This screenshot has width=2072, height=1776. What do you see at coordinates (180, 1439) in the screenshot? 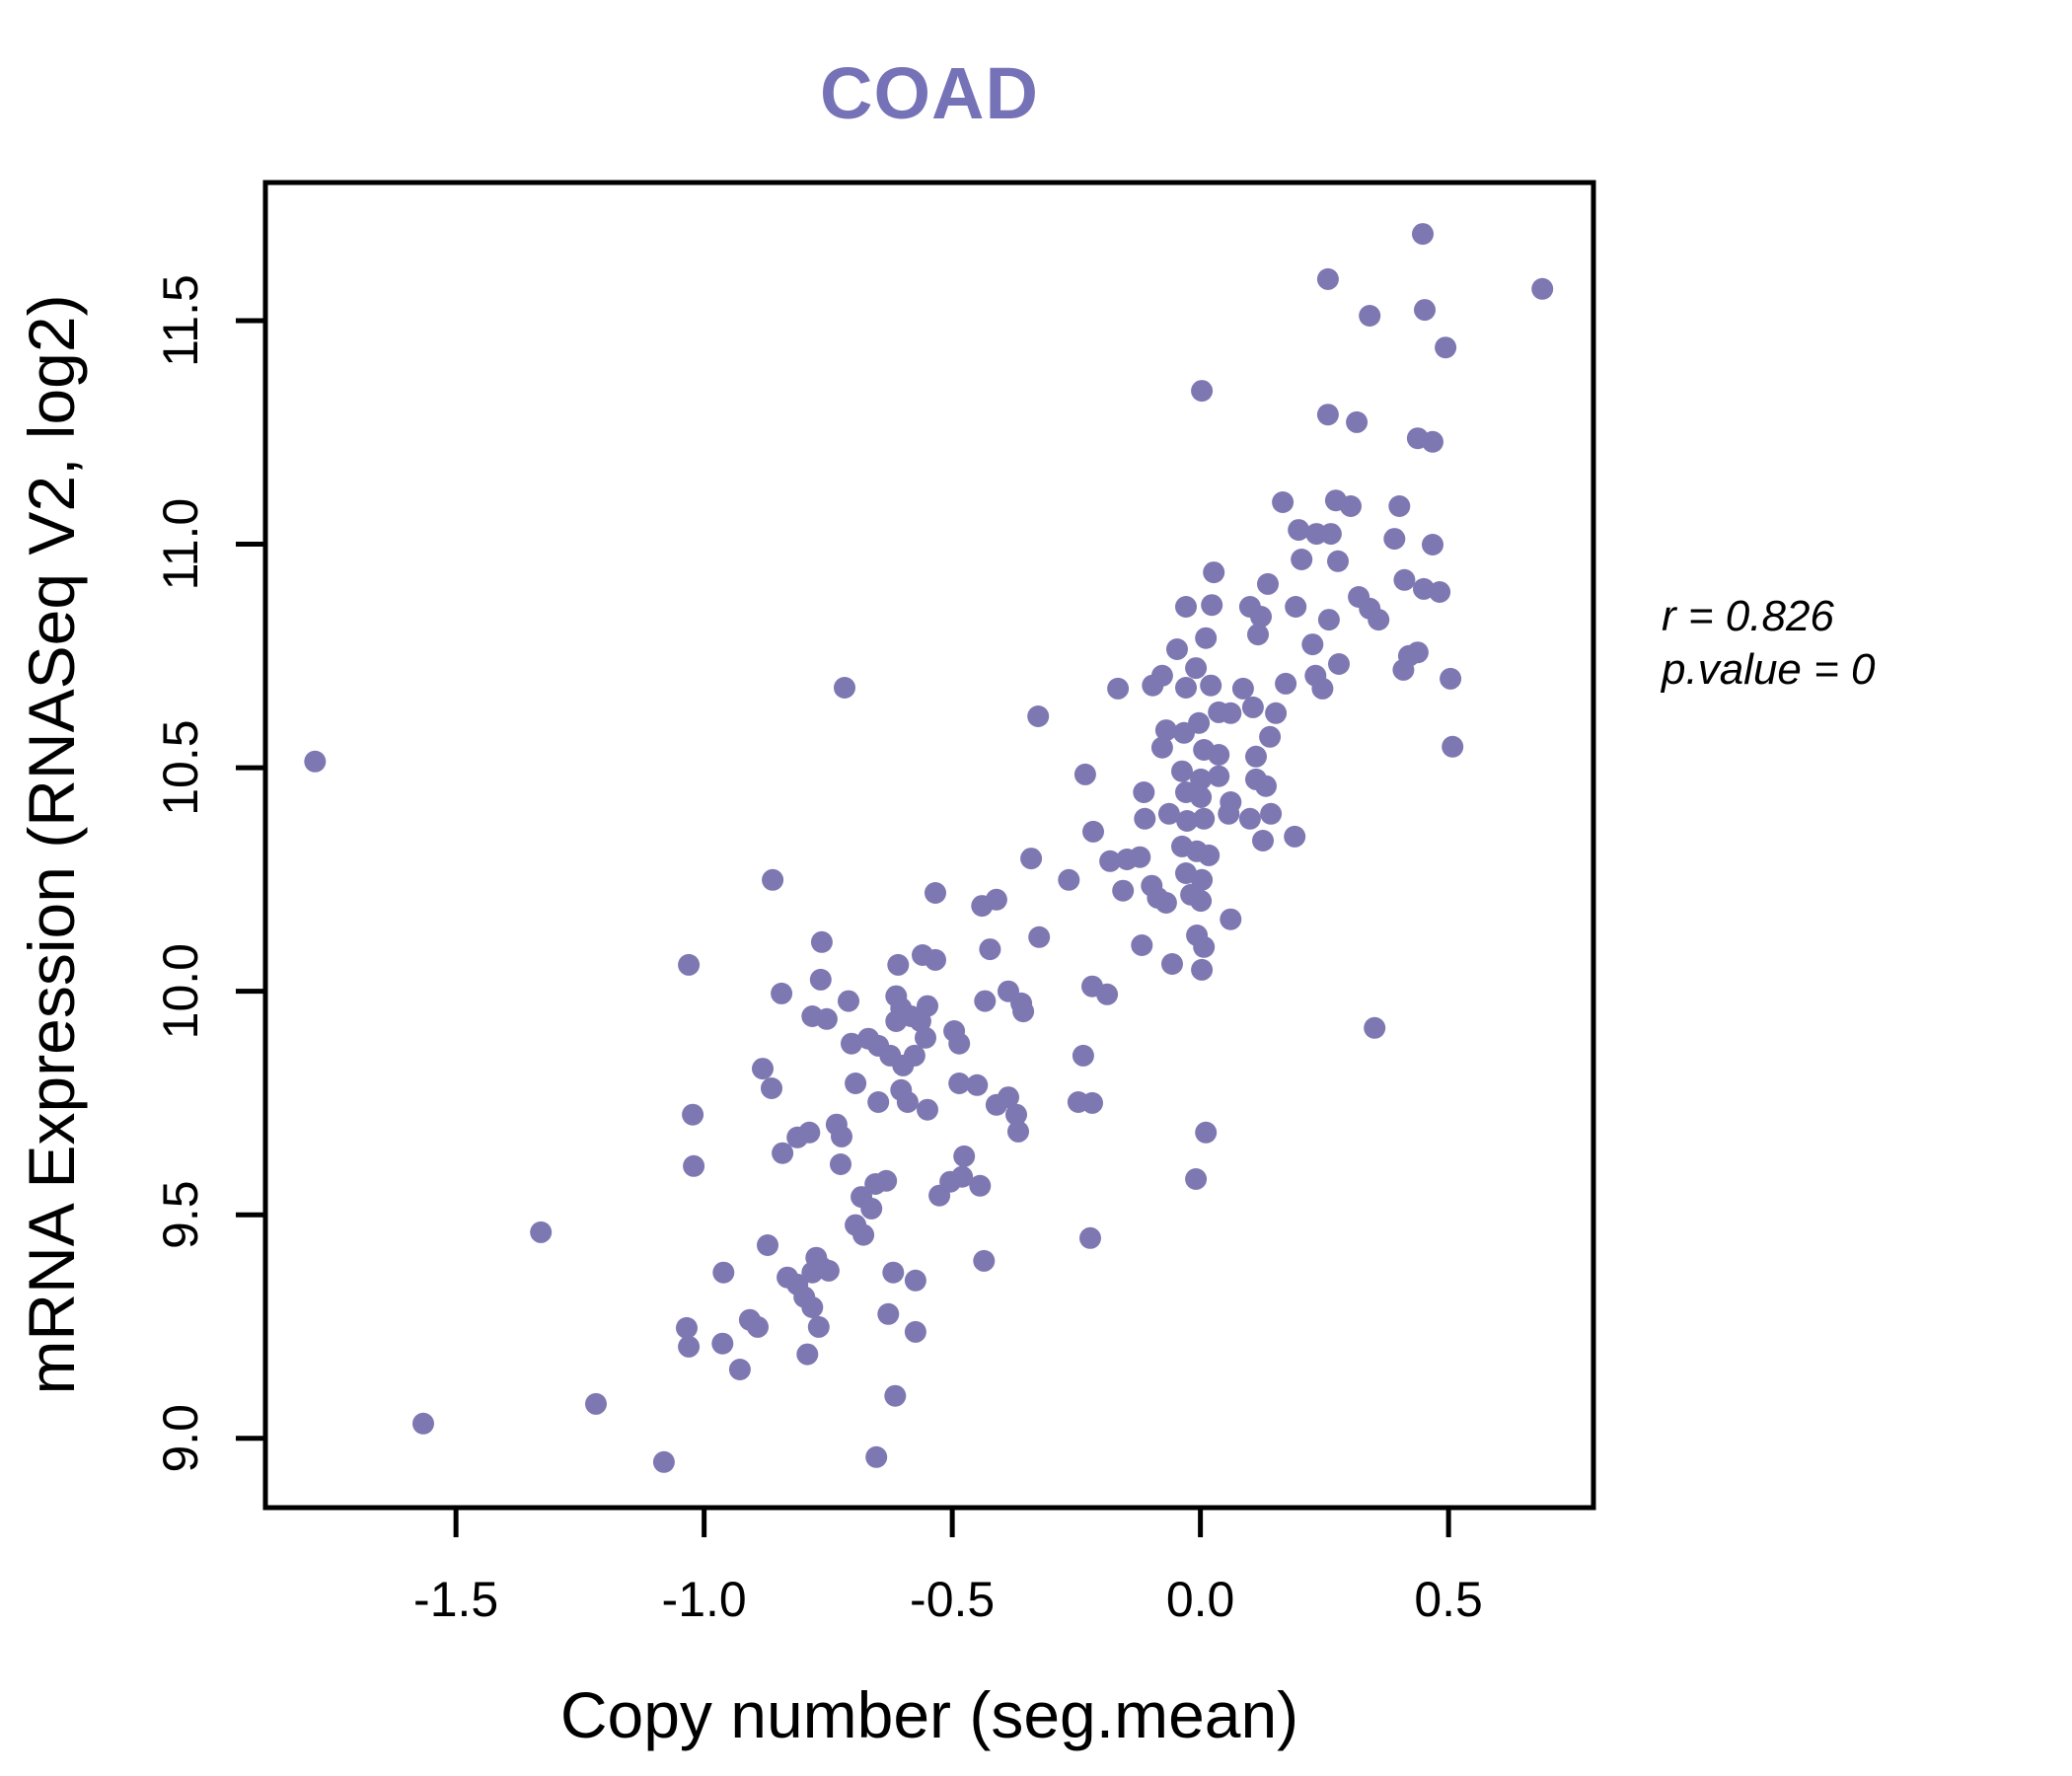
I see `y-tick-label: 9.0` at bounding box center [180, 1439].